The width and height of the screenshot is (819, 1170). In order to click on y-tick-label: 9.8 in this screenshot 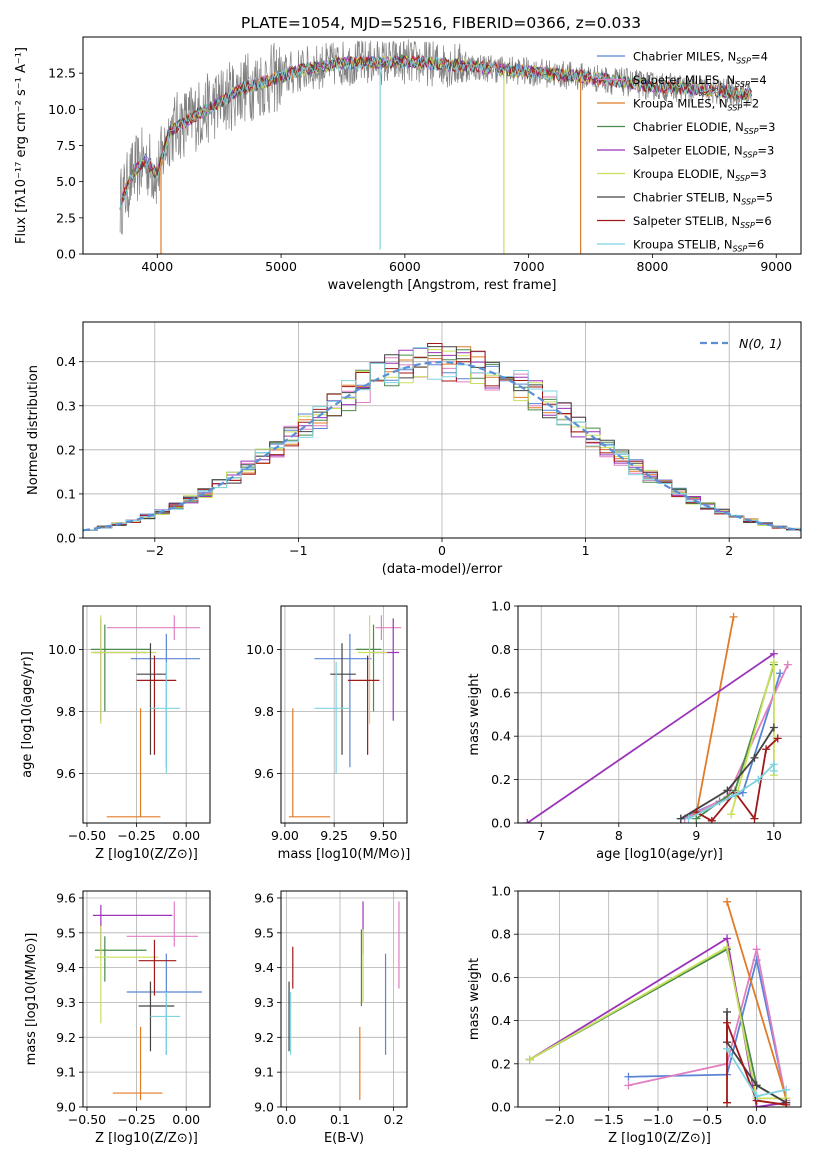, I will do `click(66, 711)`.